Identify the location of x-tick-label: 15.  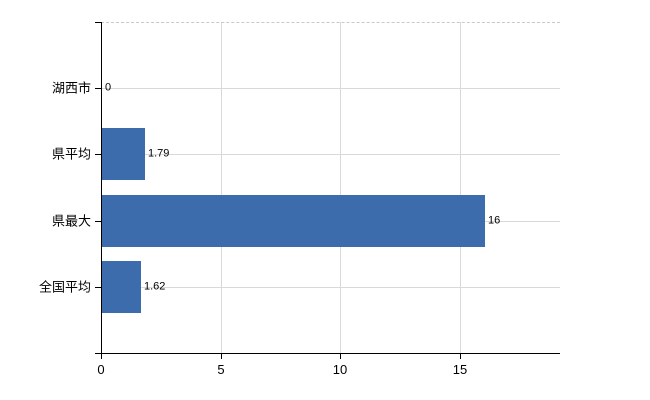
(460, 369).